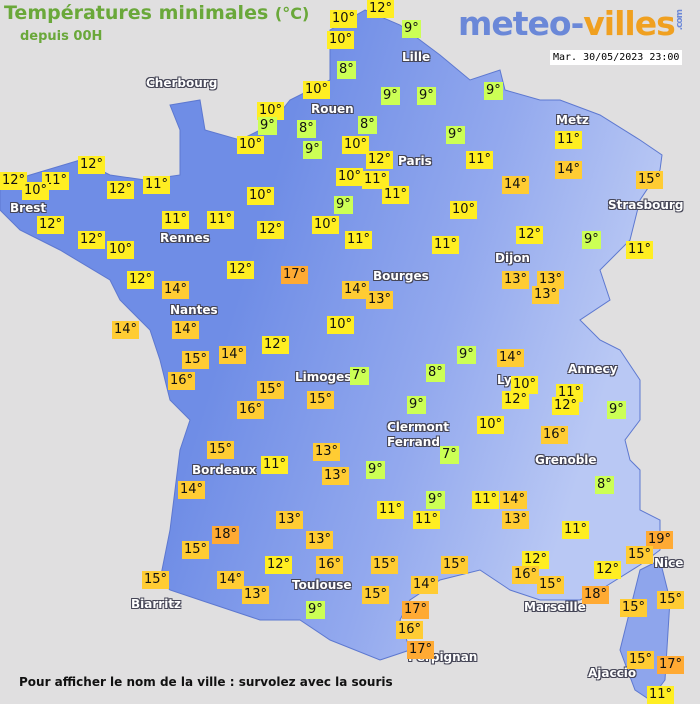 This screenshot has width=700, height=704. I want to click on city-label: Brest, so click(28, 208).